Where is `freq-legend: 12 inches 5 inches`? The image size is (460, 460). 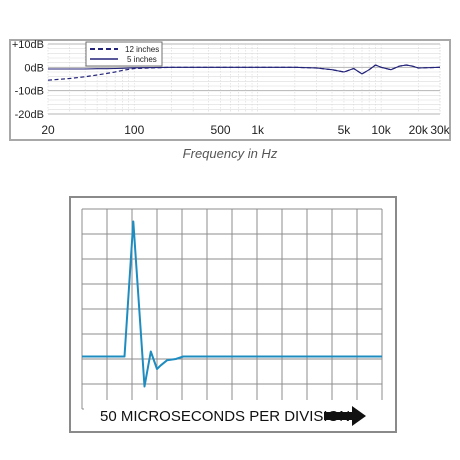
freq-legend: 12 inches 5 inches is located at coordinates (124, 54).